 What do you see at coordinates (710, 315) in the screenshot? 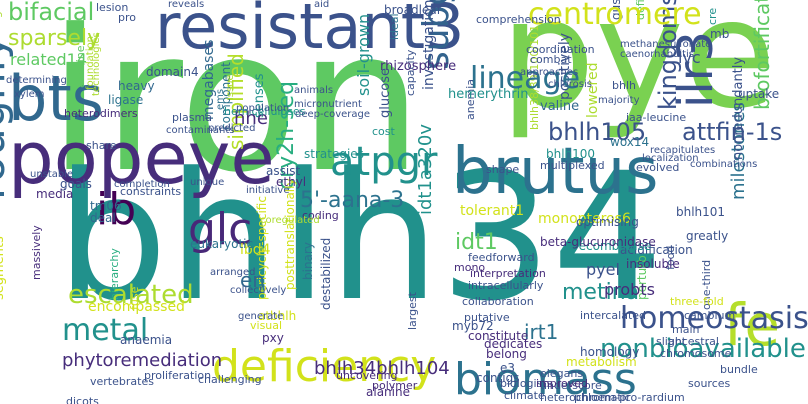
I see `word: cambium` at bounding box center [710, 315].